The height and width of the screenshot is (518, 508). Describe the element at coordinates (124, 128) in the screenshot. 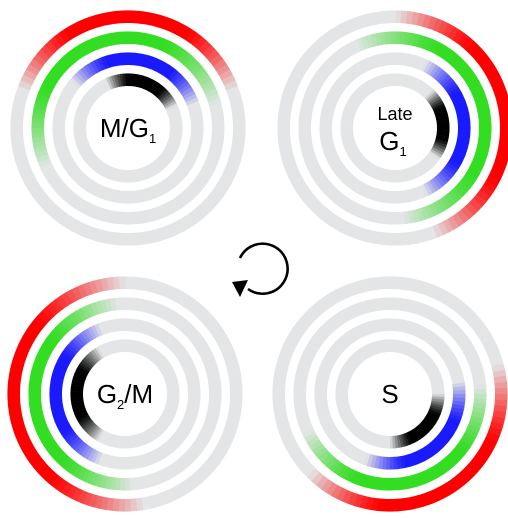

I see `phase-label-main: M/G` at that location.